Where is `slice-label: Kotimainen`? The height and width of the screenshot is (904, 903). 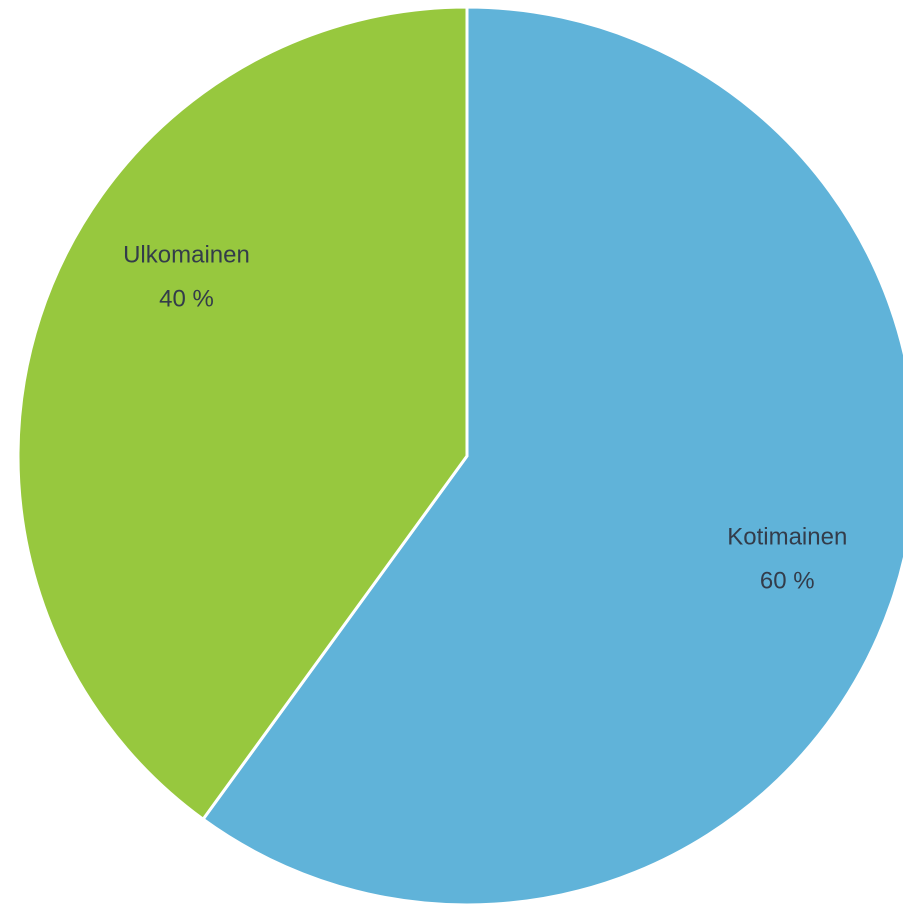 slice-label: Kotimainen is located at coordinates (787, 536).